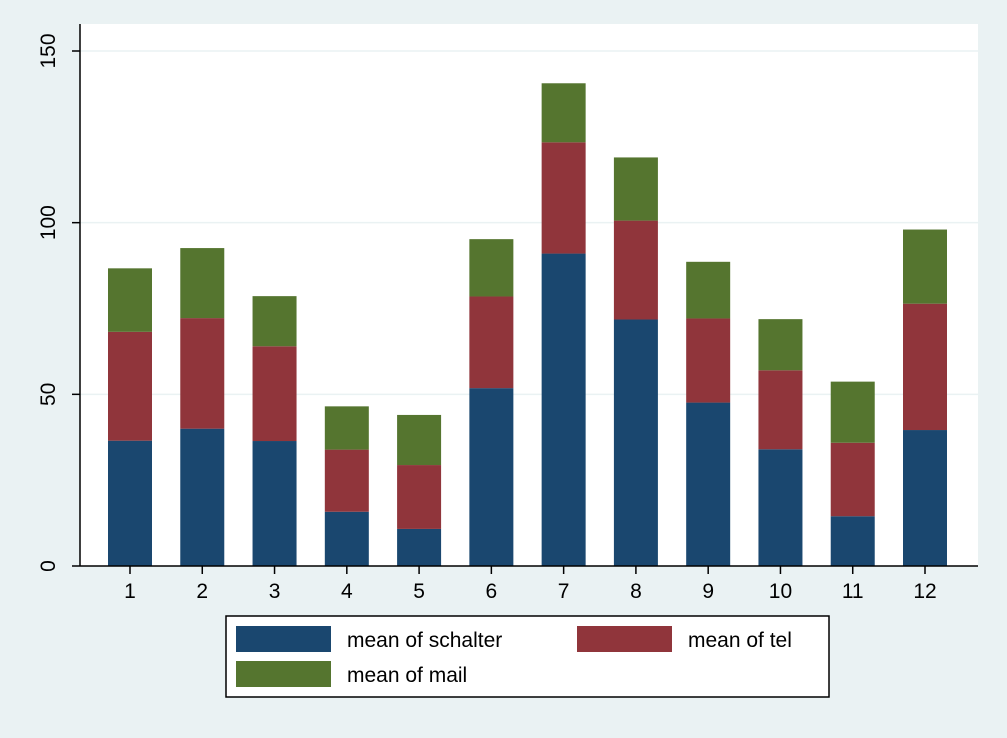 This screenshot has height=738, width=1007. I want to click on x-tick-label-4: 4, so click(347, 591).